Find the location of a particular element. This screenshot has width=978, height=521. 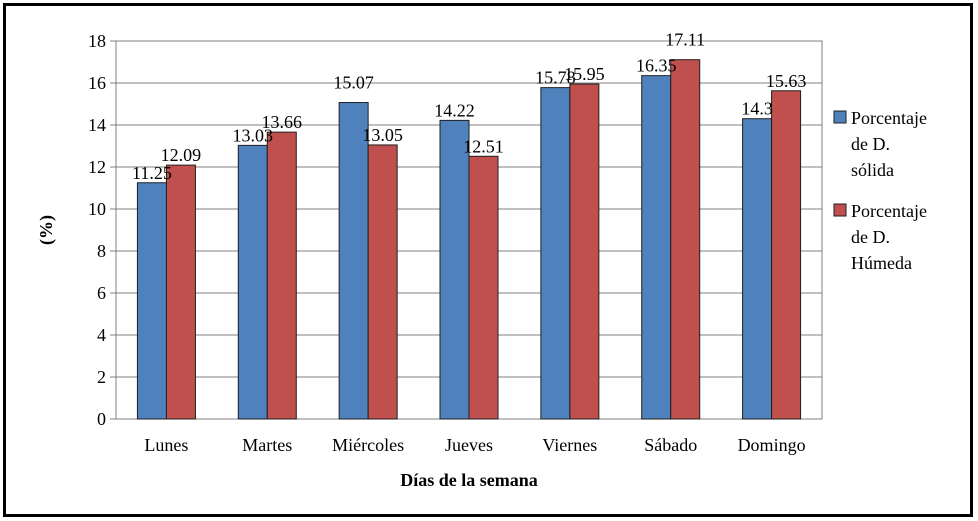

data-label: 13.05 is located at coordinates (382, 135).